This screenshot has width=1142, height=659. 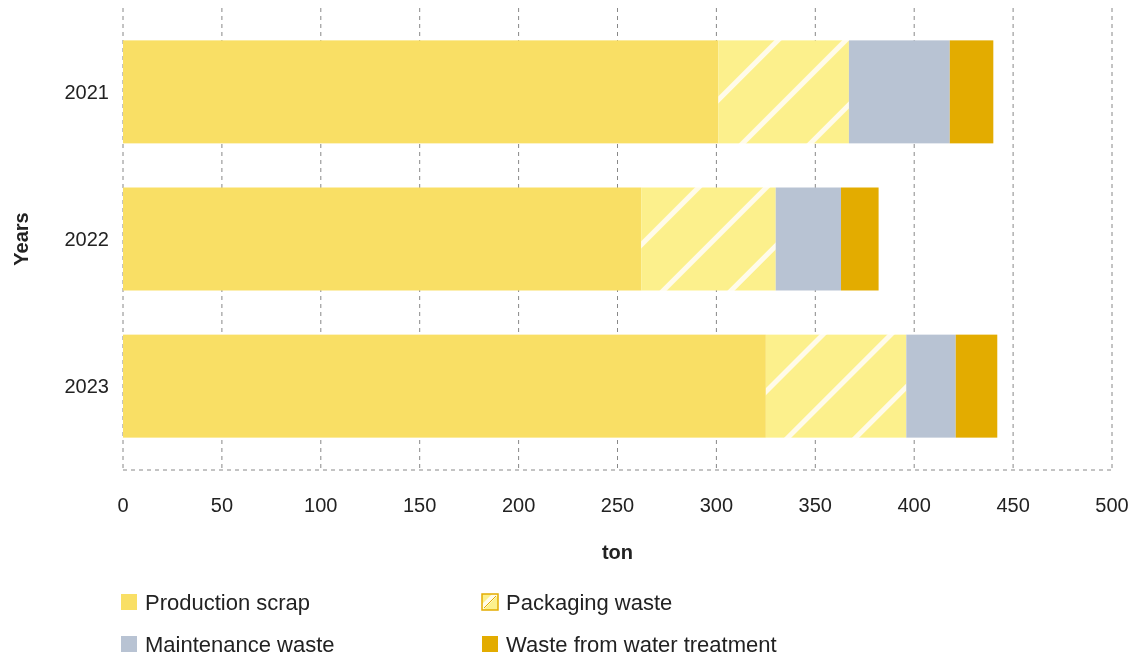 What do you see at coordinates (228, 602) in the screenshot?
I see `legend-label: Production scrap` at bounding box center [228, 602].